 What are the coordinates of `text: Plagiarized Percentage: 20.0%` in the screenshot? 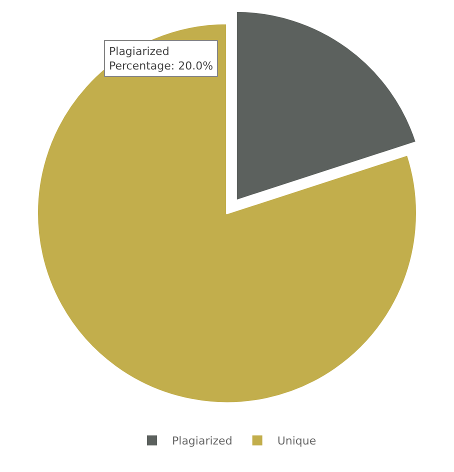 It's located at (161, 58).